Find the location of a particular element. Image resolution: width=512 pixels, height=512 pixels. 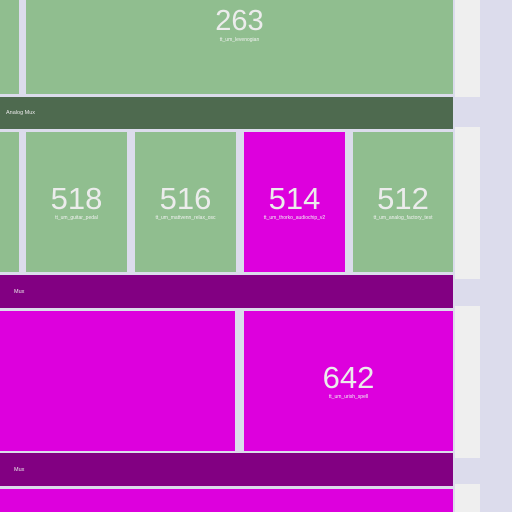

tile-518: 518 tt_um_guitar_pedal is located at coordinates (76, 202).